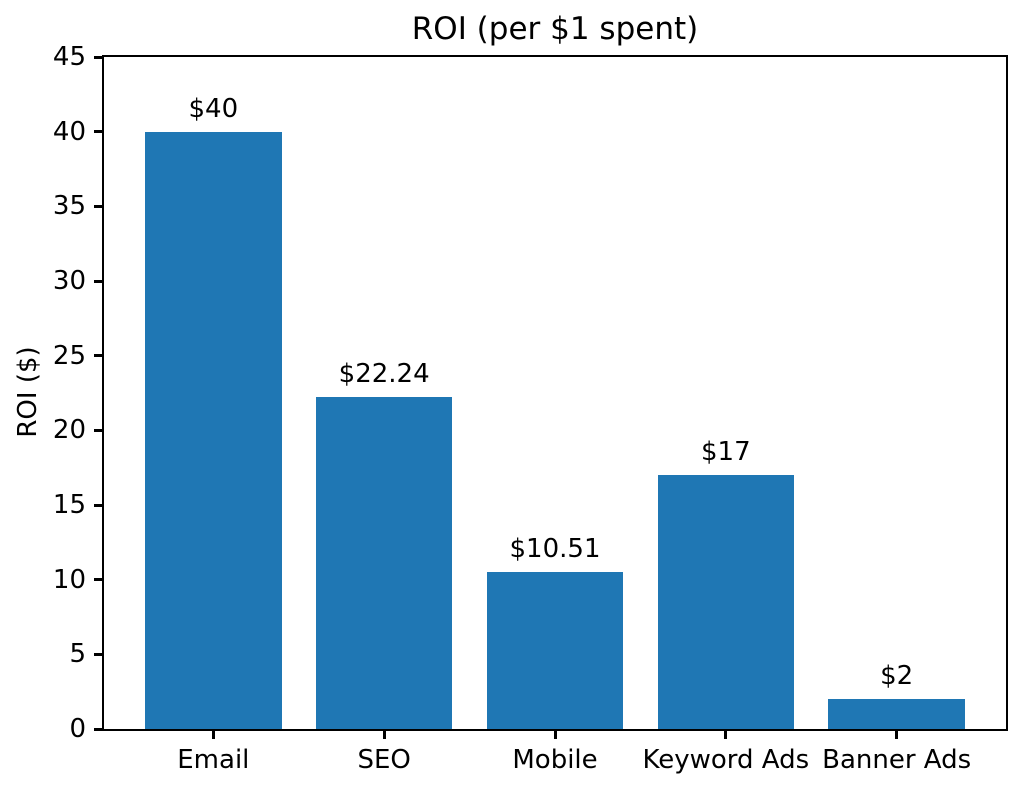 This screenshot has height=790, width=1024. I want to click on bar-banner-ads, so click(896, 714).